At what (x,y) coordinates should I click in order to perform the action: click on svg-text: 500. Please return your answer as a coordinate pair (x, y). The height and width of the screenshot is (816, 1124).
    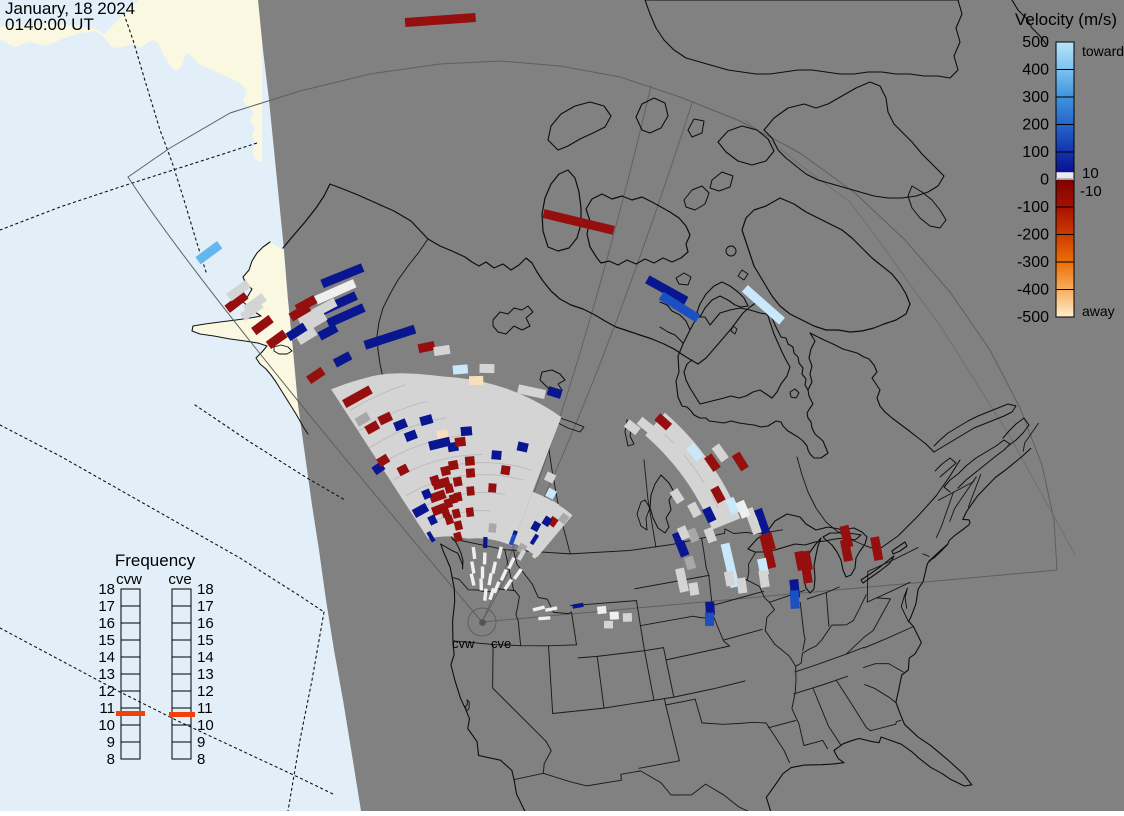
    Looking at the image, I should click on (1035, 42).